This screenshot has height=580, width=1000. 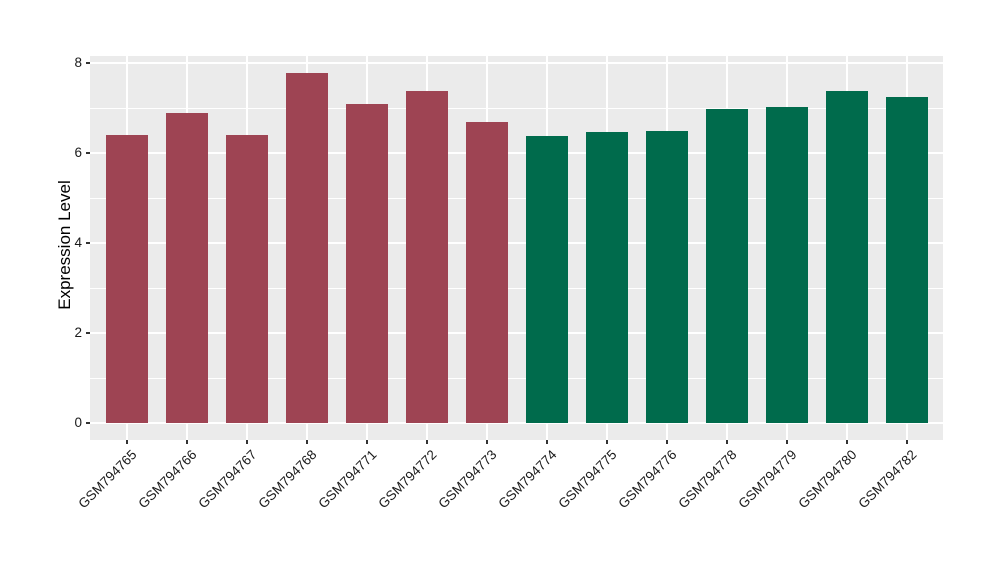 What do you see at coordinates (887, 479) in the screenshot?
I see `x-axis-tick-label: GSM794782` at bounding box center [887, 479].